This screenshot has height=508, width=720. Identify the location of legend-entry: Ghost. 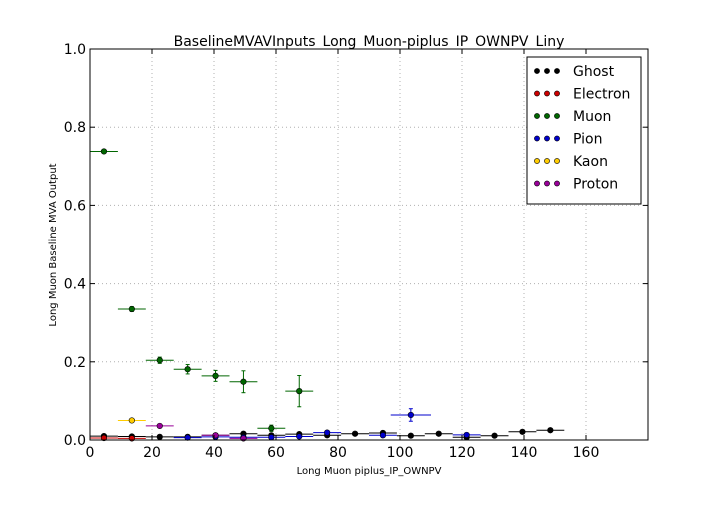
(574, 72).